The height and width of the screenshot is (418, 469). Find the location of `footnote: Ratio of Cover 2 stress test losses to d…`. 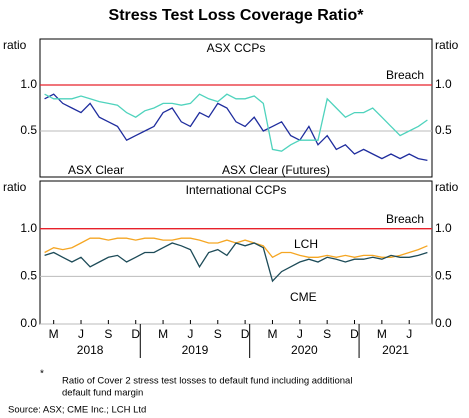

footnote: Ratio of Cover 2 stress test losses to d… is located at coordinates (207, 381).